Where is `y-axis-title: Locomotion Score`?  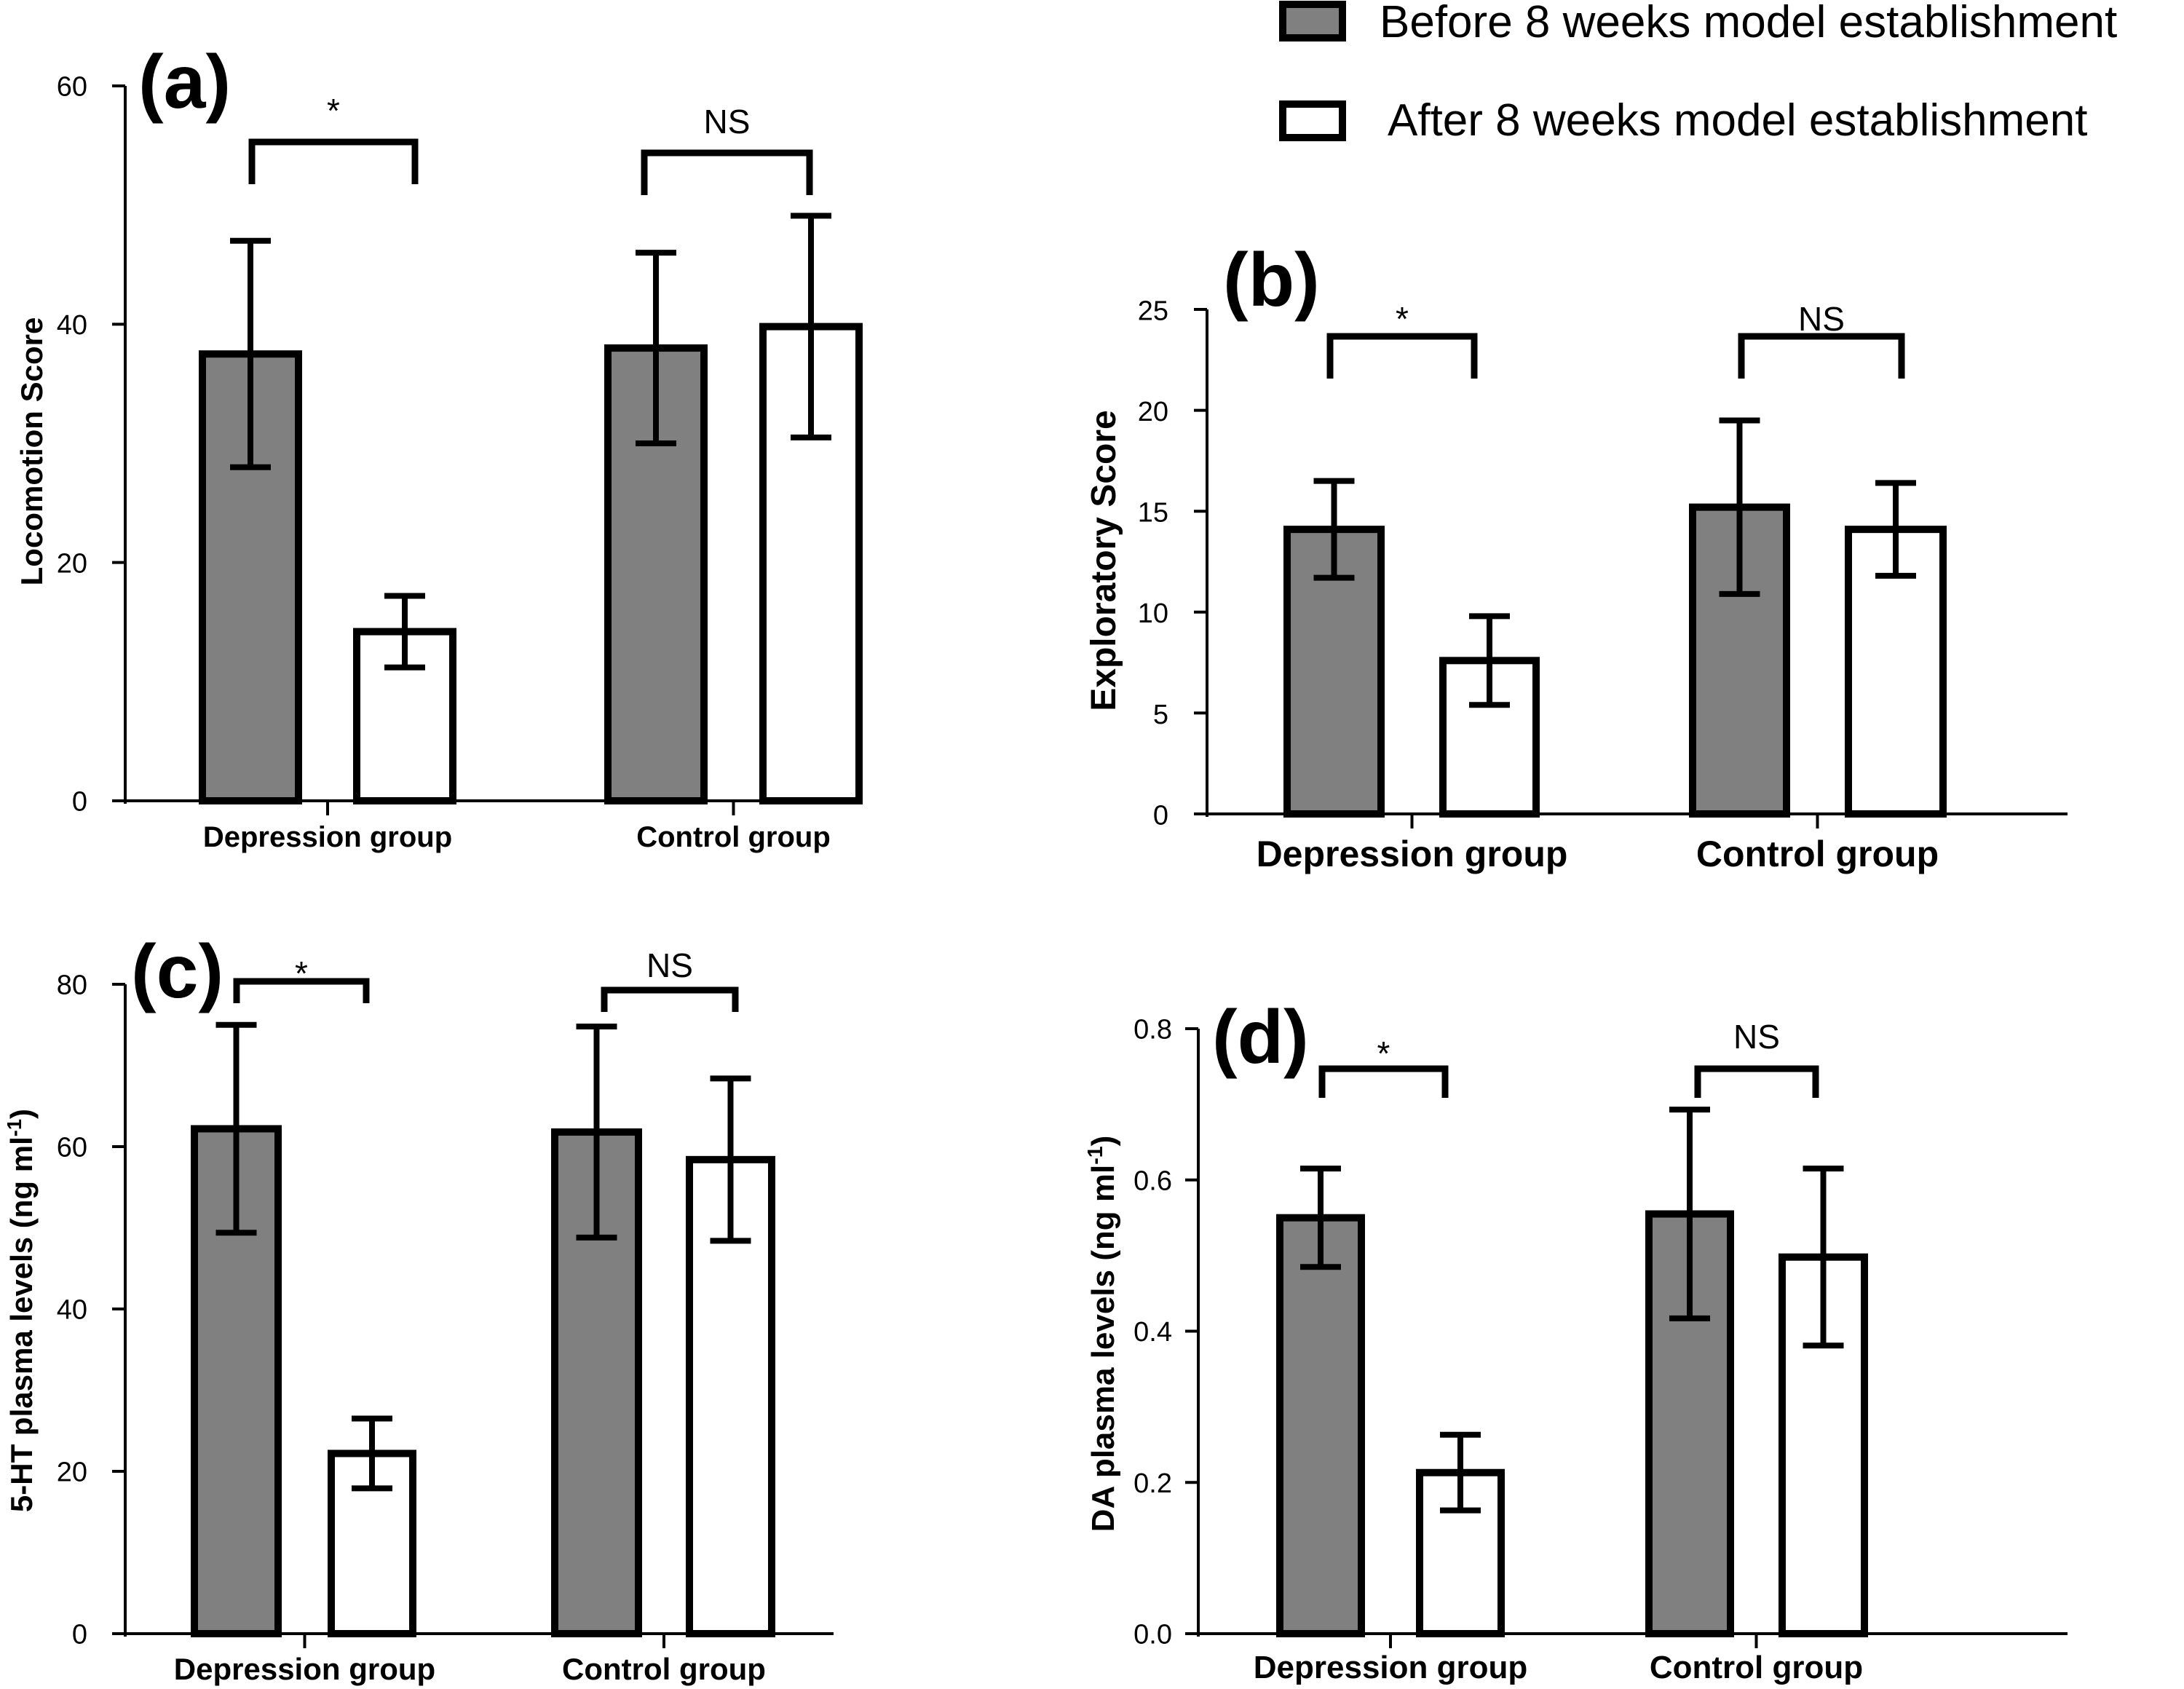
y-axis-title: Locomotion Score is located at coordinates (32, 451).